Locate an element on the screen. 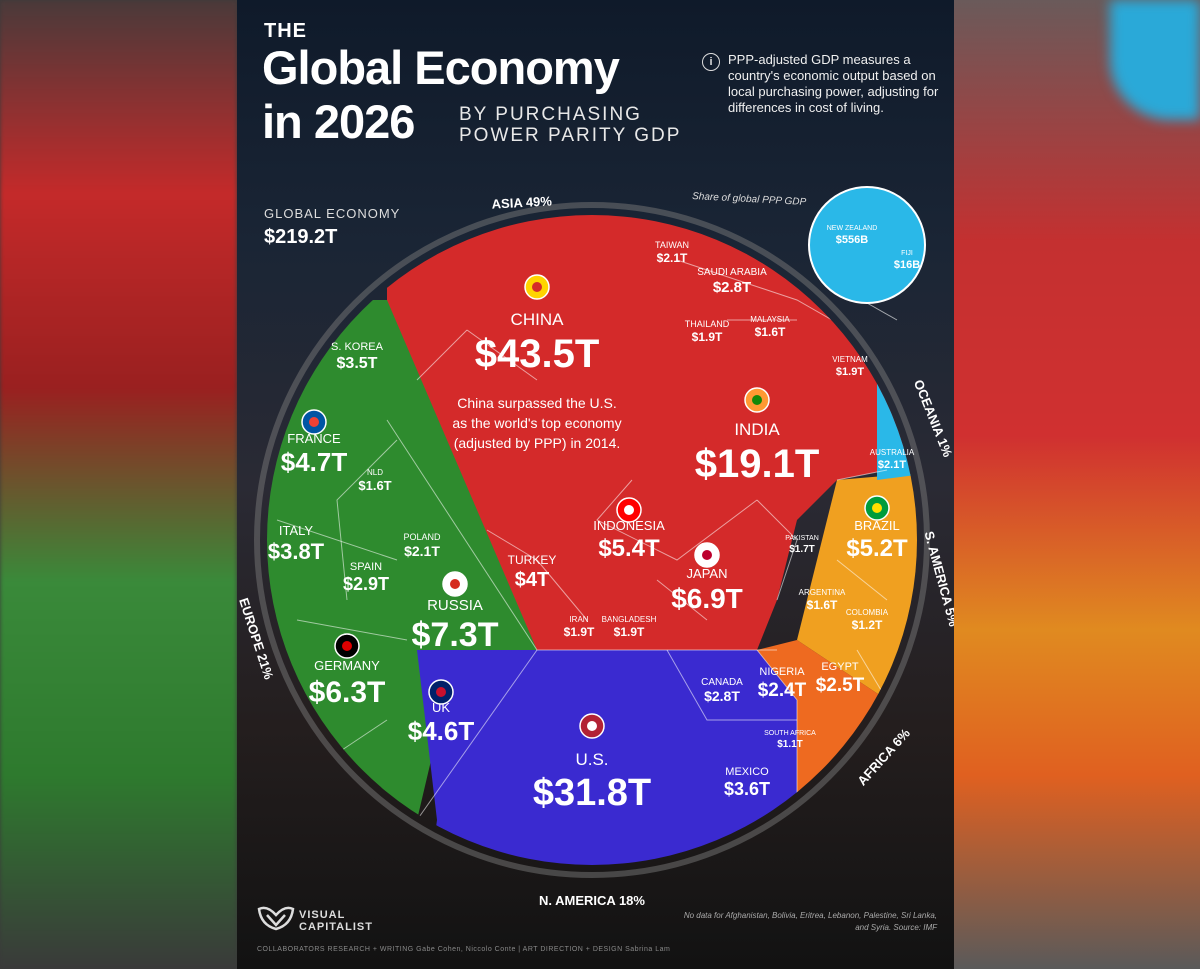  country-value-pakistan: $1.7T is located at coordinates (802, 549).